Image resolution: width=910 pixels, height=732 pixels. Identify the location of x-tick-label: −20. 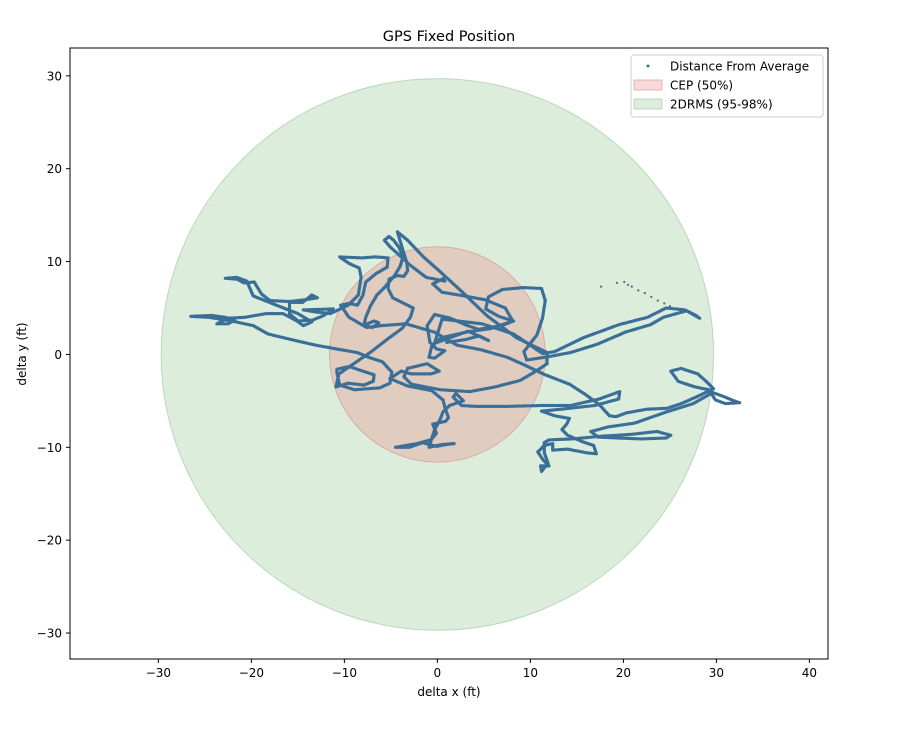
(251, 673).